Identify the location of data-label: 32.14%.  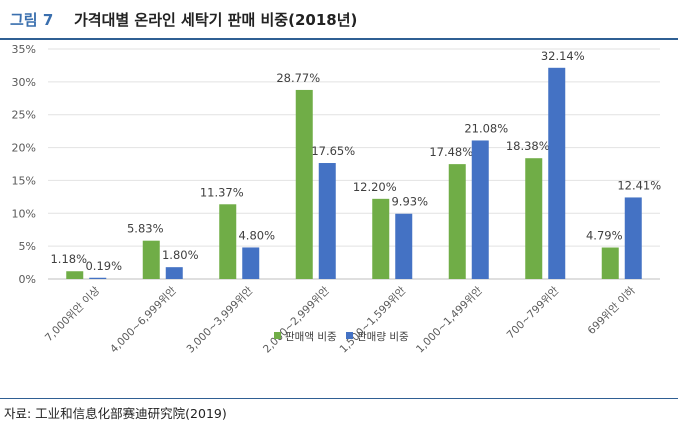
(563, 56).